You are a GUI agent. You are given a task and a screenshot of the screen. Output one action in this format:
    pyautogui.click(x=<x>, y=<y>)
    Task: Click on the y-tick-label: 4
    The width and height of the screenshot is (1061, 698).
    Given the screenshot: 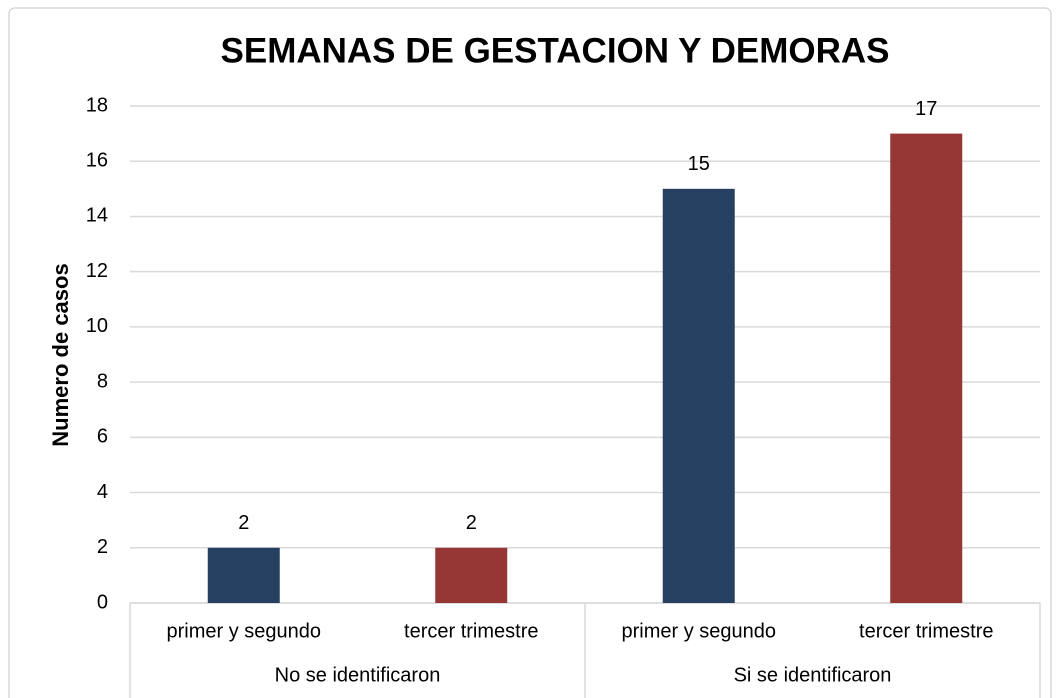 What is the action you would take?
    pyautogui.click(x=102, y=492)
    